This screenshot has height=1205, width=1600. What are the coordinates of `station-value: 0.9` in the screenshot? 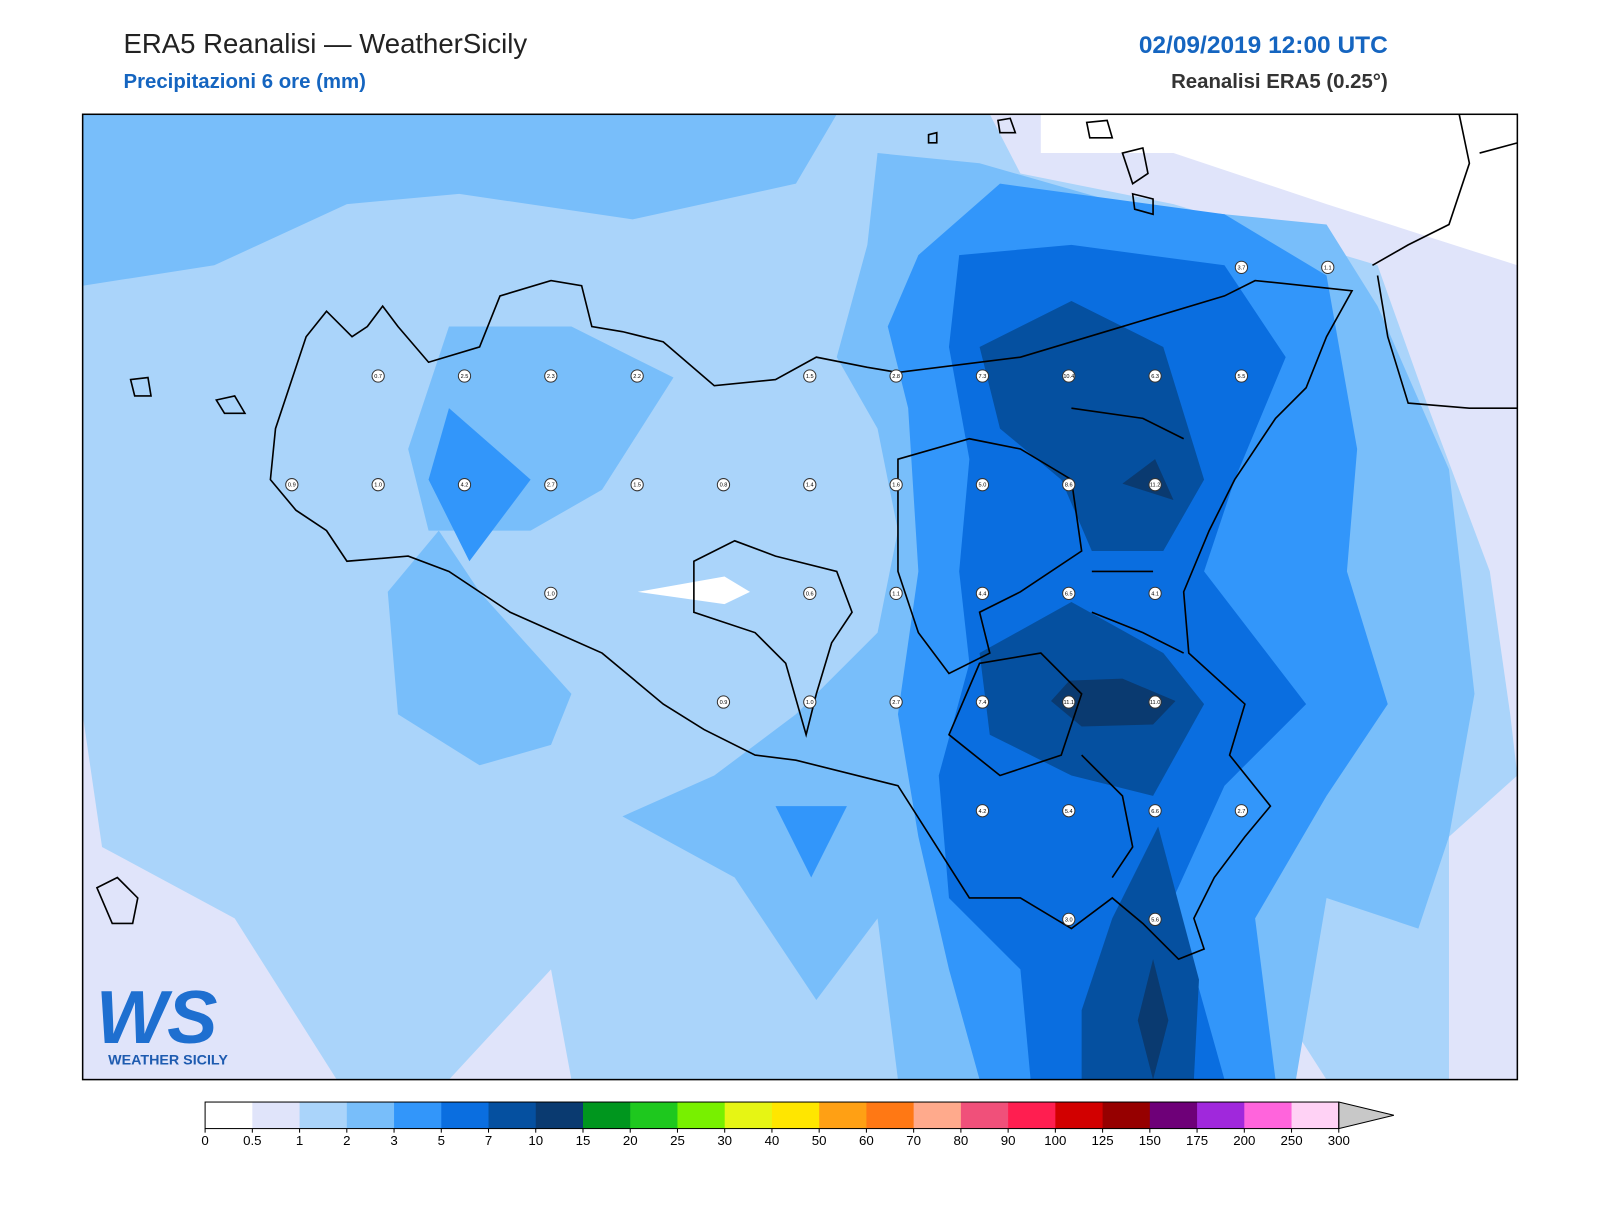 It's located at (724, 703).